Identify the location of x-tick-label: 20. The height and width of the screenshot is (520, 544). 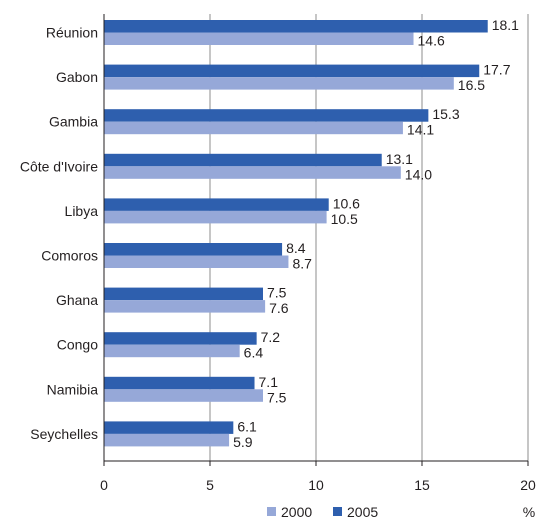
(528, 485).